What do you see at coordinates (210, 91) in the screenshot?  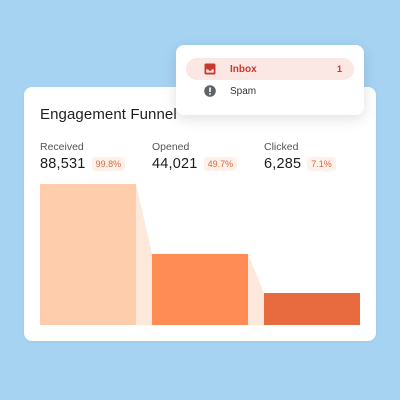 I see `spam-alert-icon` at bounding box center [210, 91].